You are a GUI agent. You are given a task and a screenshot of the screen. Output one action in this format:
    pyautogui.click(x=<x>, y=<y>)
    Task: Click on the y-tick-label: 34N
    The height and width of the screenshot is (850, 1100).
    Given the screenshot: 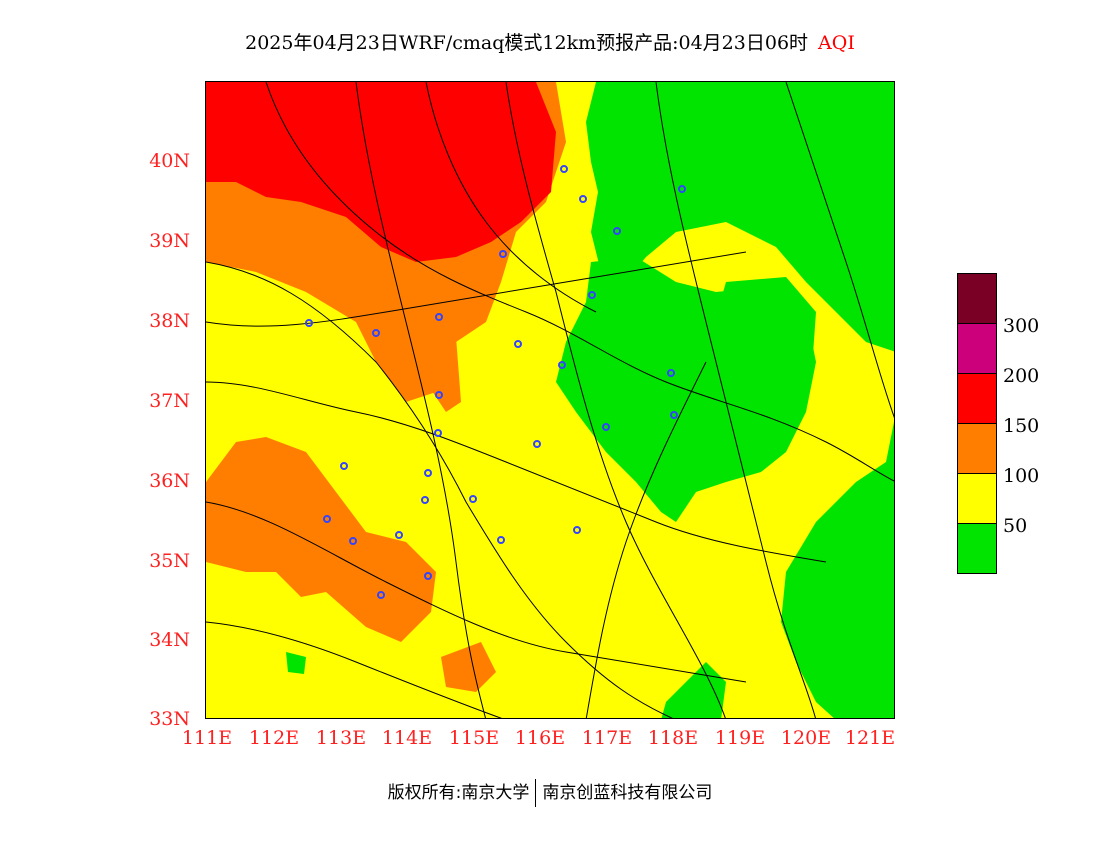 What is the action you would take?
    pyautogui.click(x=169, y=640)
    